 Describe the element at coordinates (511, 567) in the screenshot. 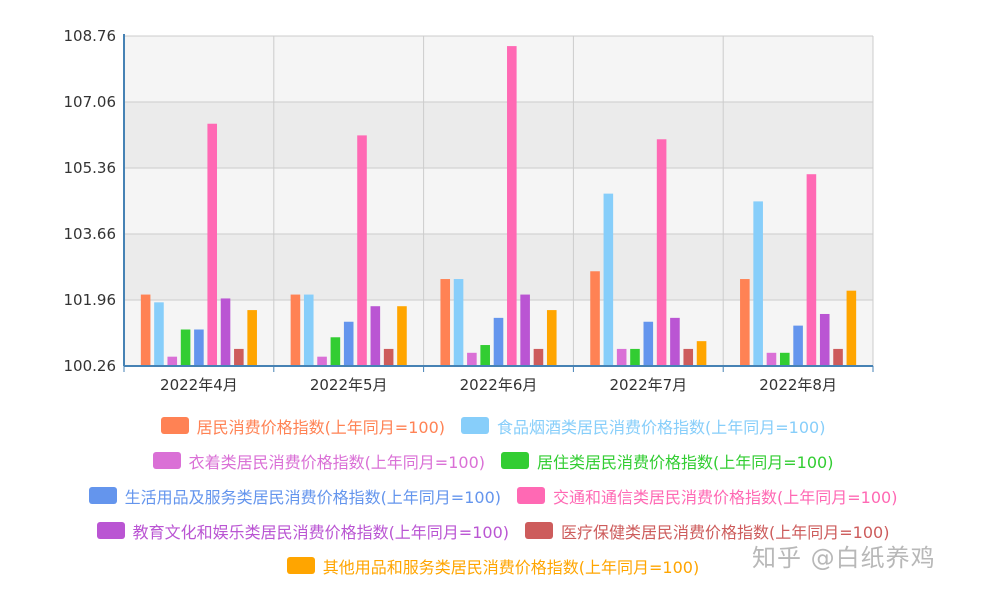

I see `legend-label: 其他用品和服务类居民消费价格指数(上年同月=100)` at that location.